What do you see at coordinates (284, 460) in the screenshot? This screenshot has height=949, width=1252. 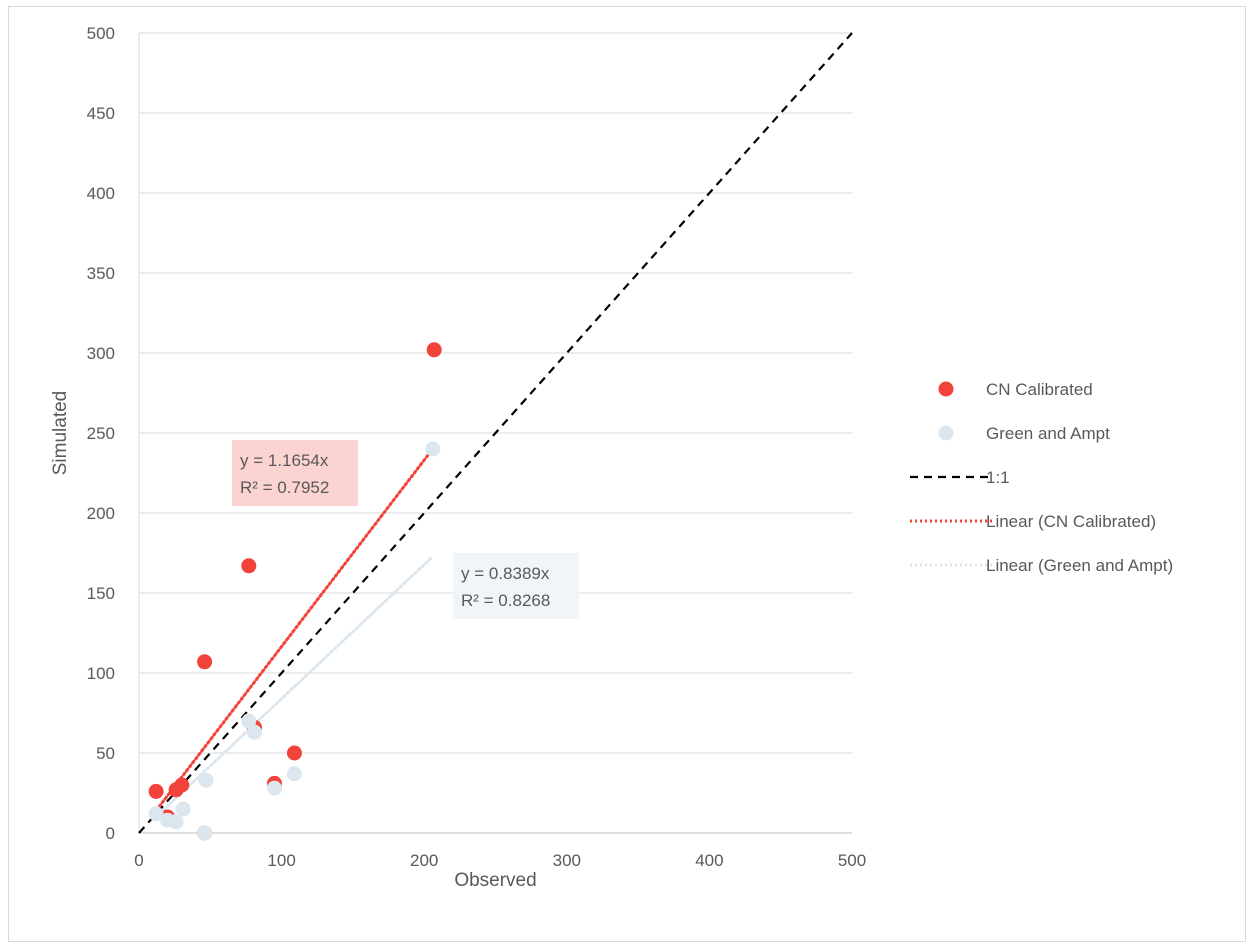 I see `trendline-equation-text: y = 1.1654x` at bounding box center [284, 460].